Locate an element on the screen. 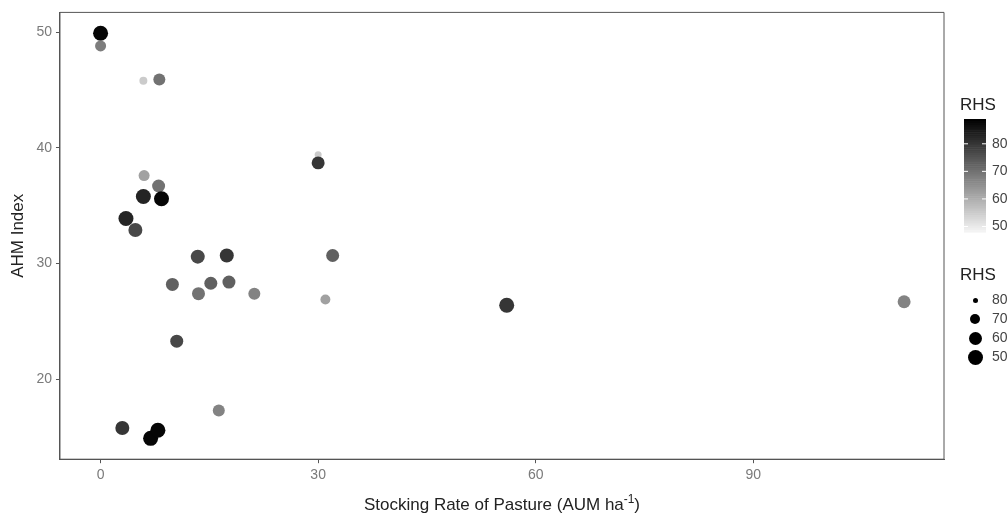  color-bar-label: 60 is located at coordinates (1000, 197).